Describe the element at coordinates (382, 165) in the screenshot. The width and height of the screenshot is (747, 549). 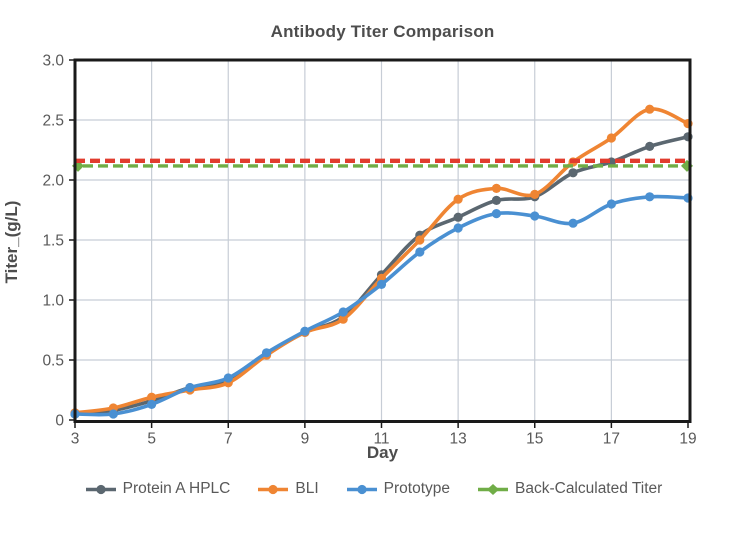
I see `reference-lines` at that location.